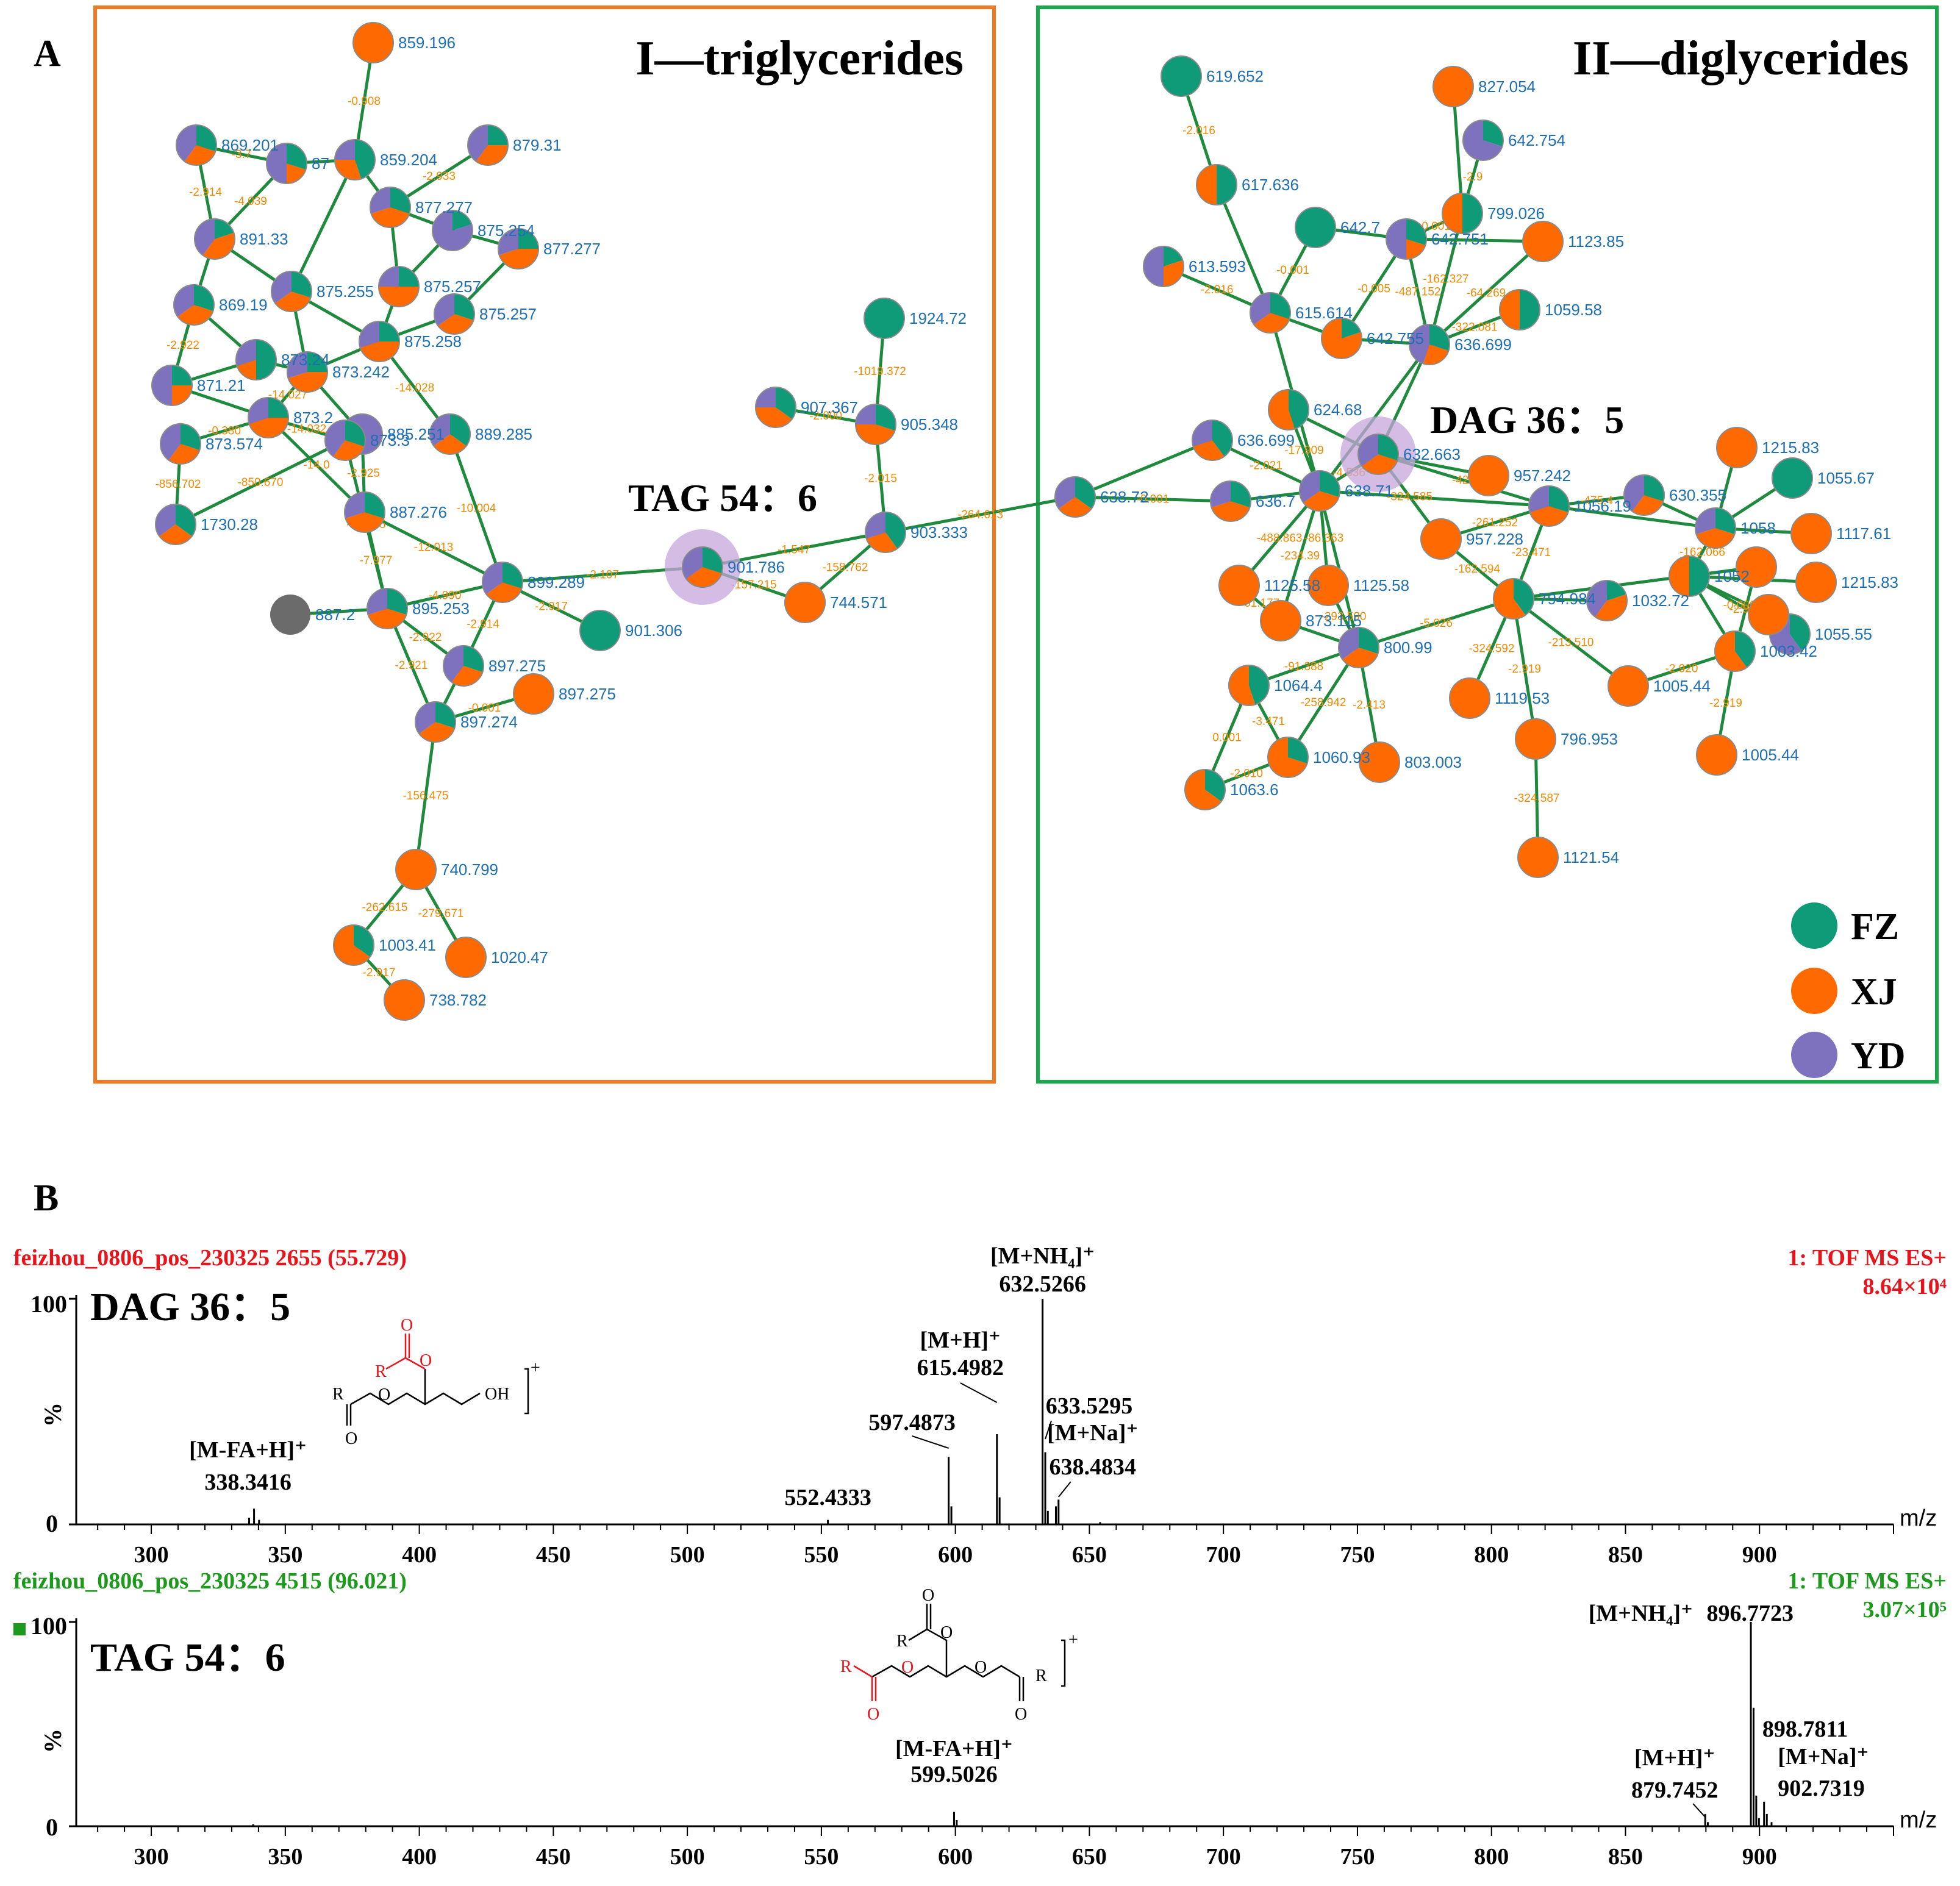 The height and width of the screenshot is (1886, 1960). Describe the element at coordinates (345, 291) in the screenshot. I see `network-node-label: 875.255` at that location.